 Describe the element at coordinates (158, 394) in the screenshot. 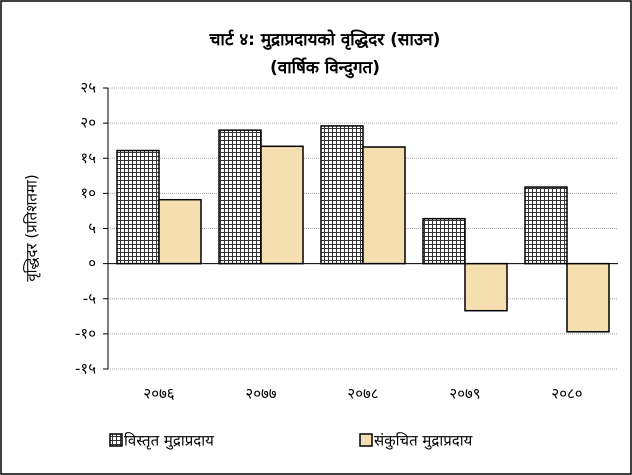

I see `x-tick-label: २०७६` at that location.